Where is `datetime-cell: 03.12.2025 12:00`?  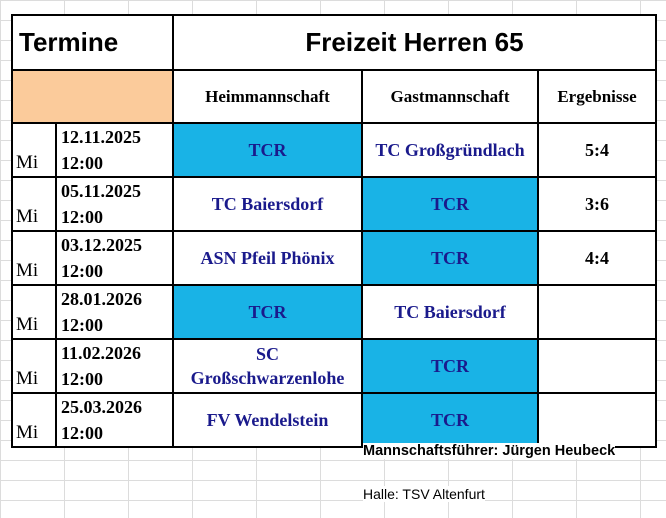 datetime-cell: 03.12.2025 12:00 is located at coordinates (114, 258).